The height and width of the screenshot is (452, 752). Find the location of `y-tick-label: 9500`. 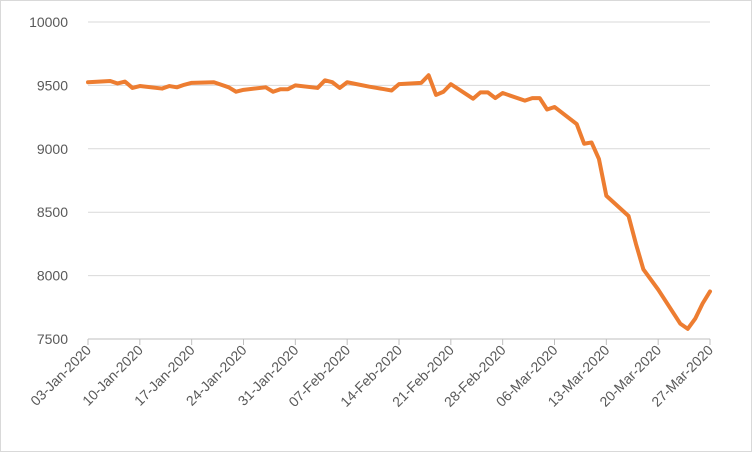

y-tick-label: 9500 is located at coordinates (52, 85).